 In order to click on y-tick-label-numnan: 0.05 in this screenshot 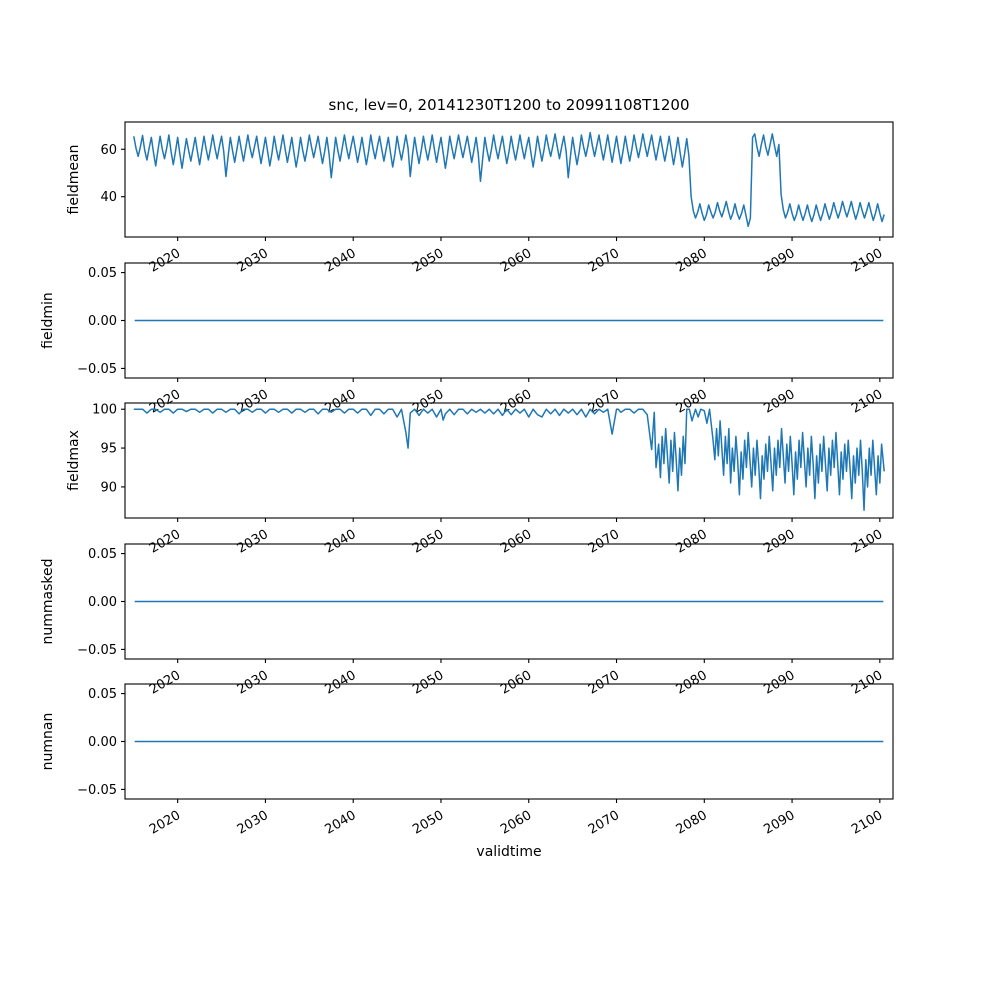, I will do `click(102, 694)`.